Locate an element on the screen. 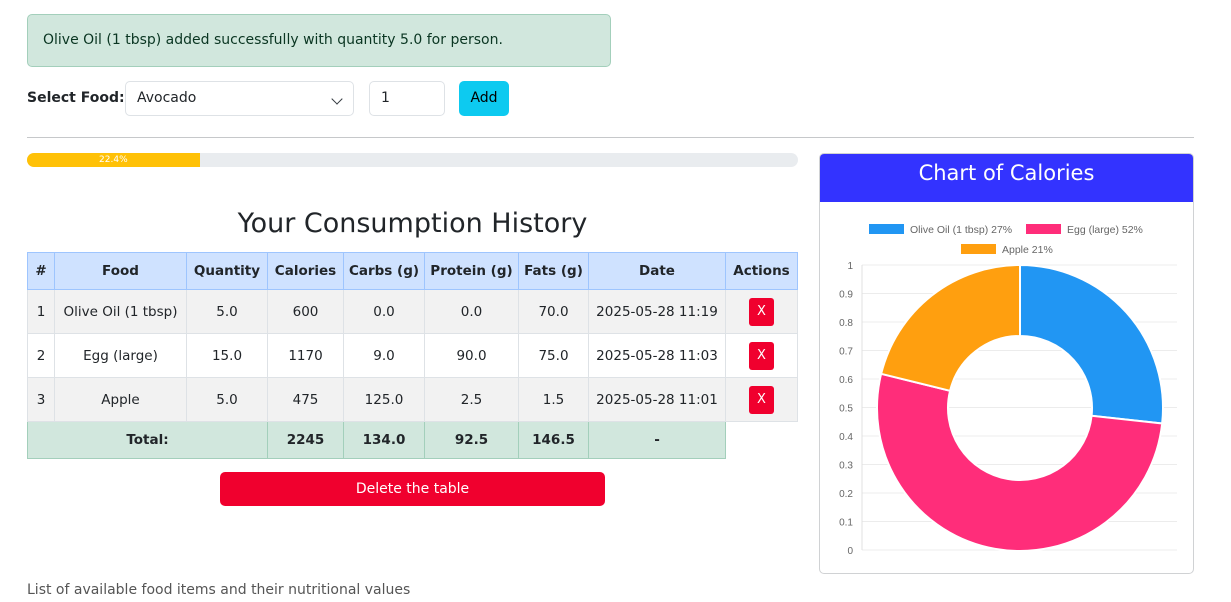 Image resolution: width=1231 pixels, height=602 pixels. row-fats: 70.0 is located at coordinates (553, 311).